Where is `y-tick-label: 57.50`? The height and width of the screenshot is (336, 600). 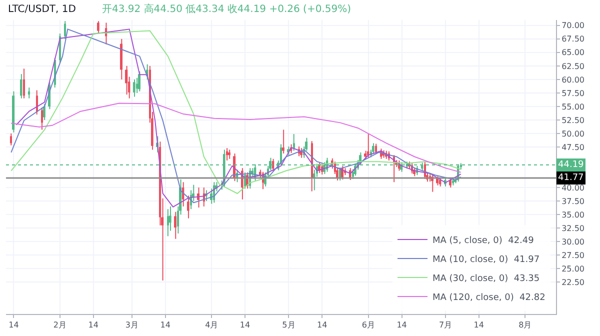 y-tick-label: 57.50 is located at coordinates (573, 93).